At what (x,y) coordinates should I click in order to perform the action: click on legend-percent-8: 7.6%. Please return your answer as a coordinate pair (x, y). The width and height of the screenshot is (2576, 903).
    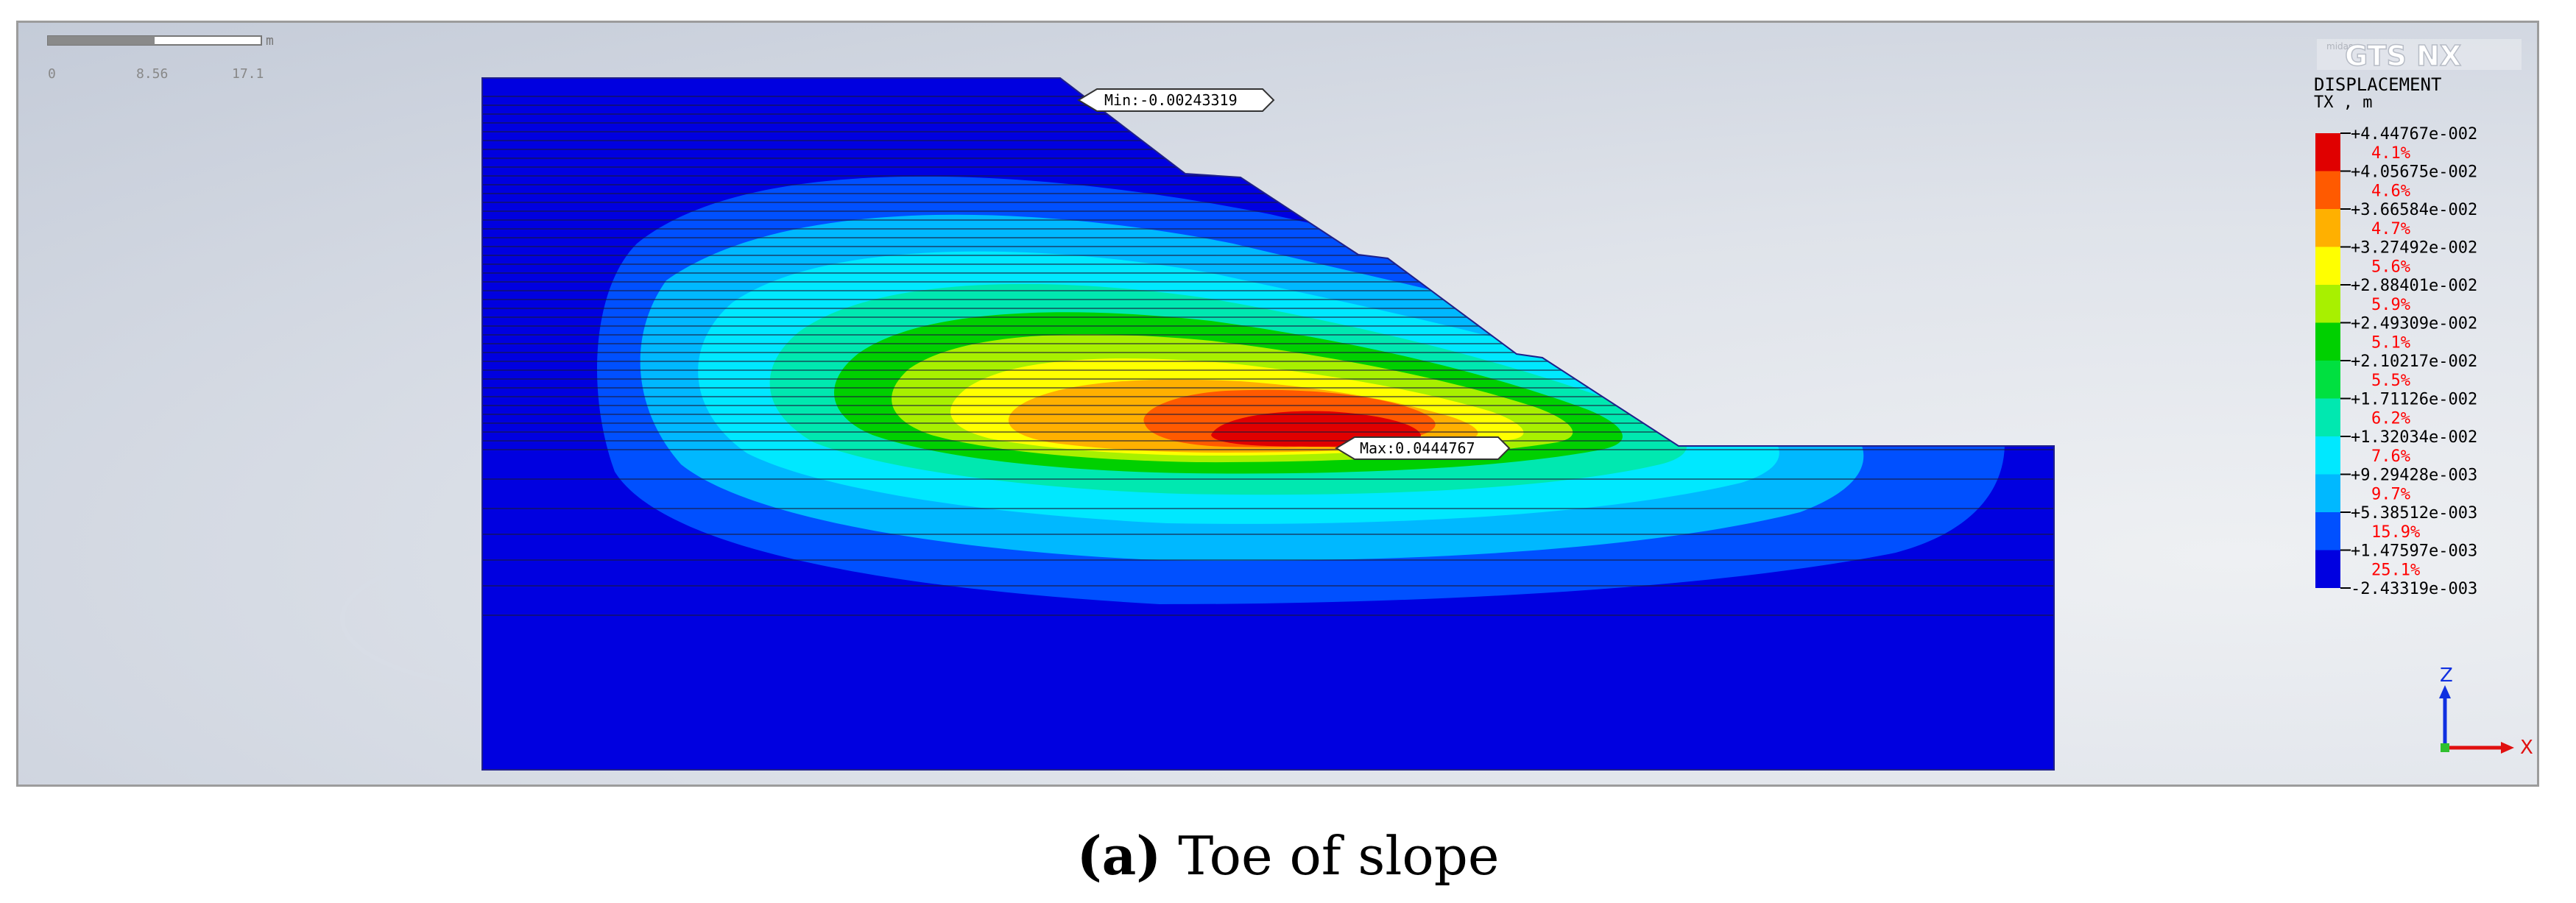
    Looking at the image, I should click on (2390, 456).